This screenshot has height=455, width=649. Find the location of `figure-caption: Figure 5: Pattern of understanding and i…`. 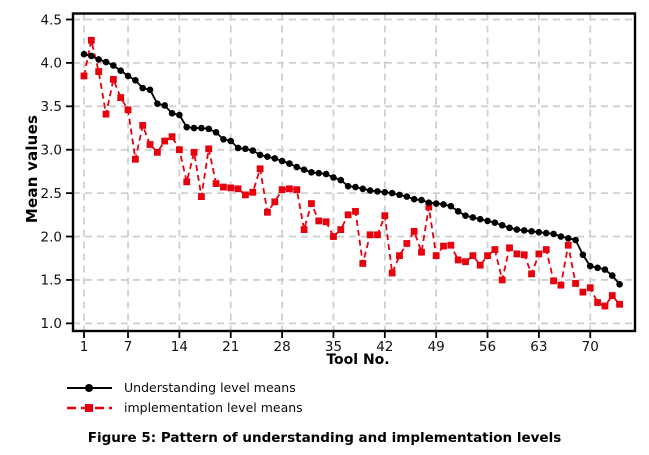

figure-caption: Figure 5: Pattern of understanding and i… is located at coordinates (324, 438).